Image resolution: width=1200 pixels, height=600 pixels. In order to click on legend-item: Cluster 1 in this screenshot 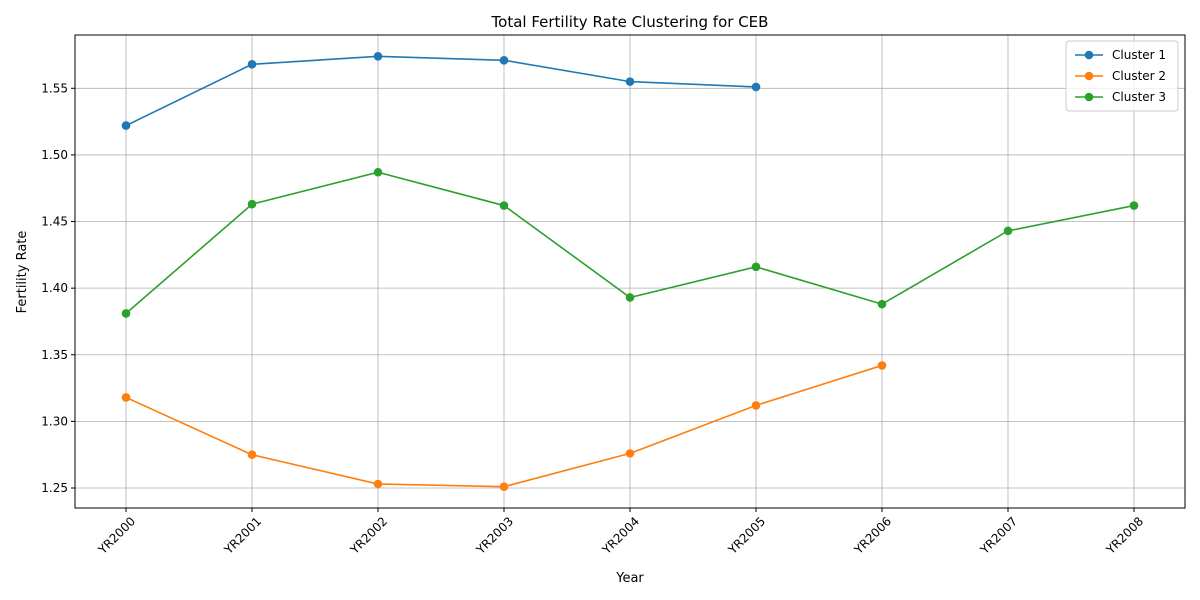, I will do `click(1120, 55)`.